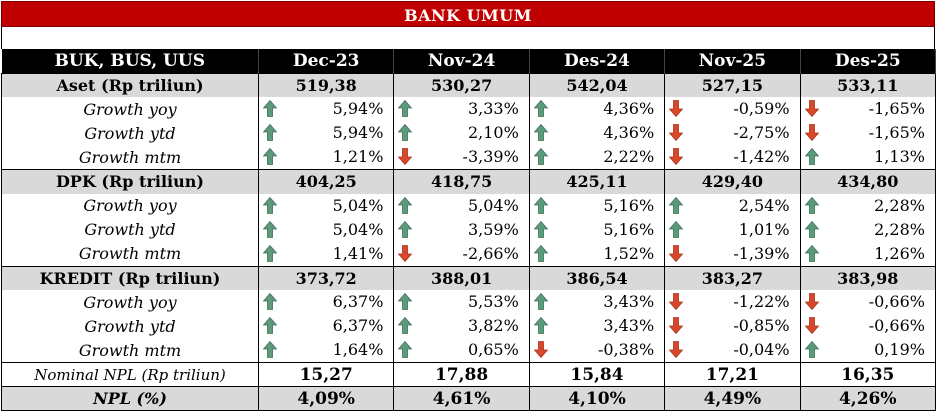 Image resolution: width=936 pixels, height=419 pixels. I want to click on growth-cell-inner: -0,85%, so click(727, 326).